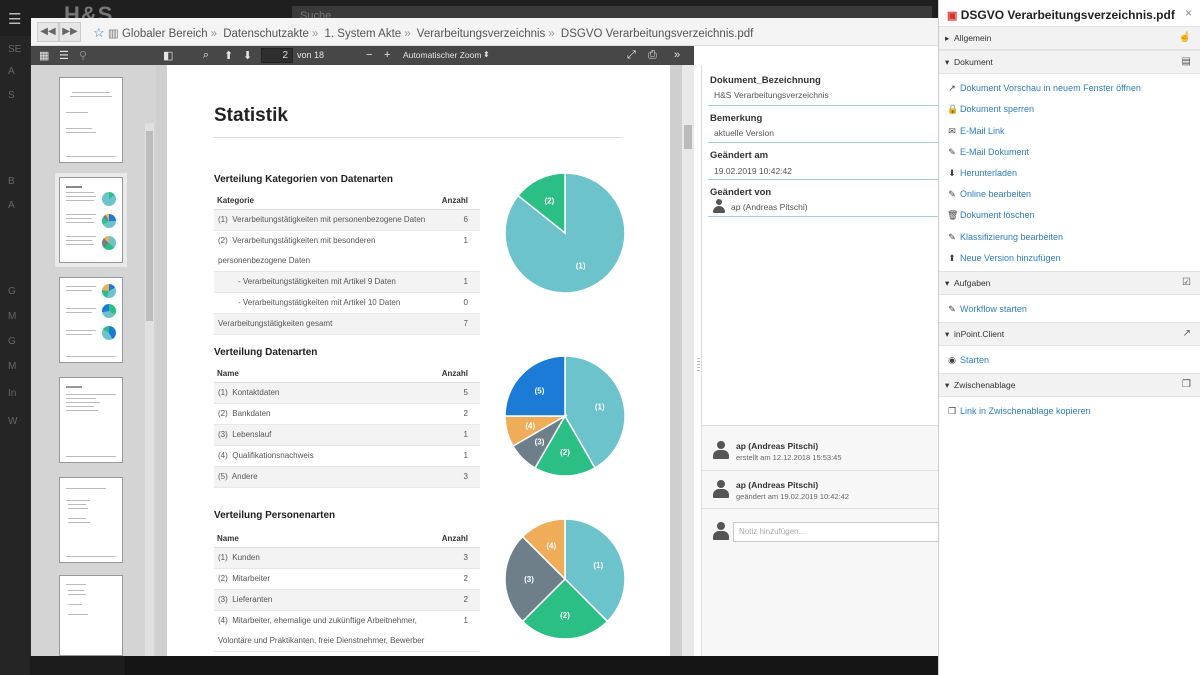 The width and height of the screenshot is (1200, 675). Describe the element at coordinates (44, 56) in the screenshot. I see `thumbnails-grid-icon: ▦` at that location.